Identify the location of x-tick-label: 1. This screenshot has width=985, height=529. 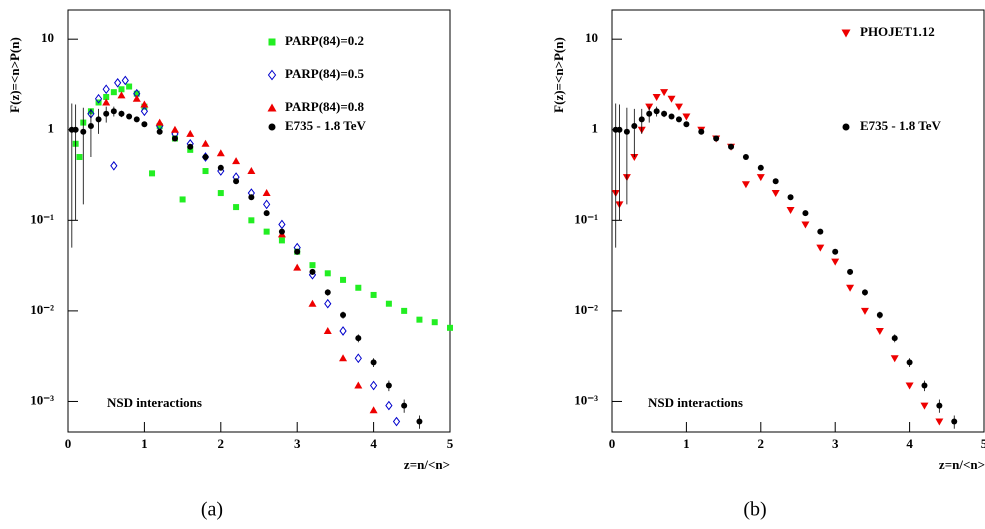
(686, 443).